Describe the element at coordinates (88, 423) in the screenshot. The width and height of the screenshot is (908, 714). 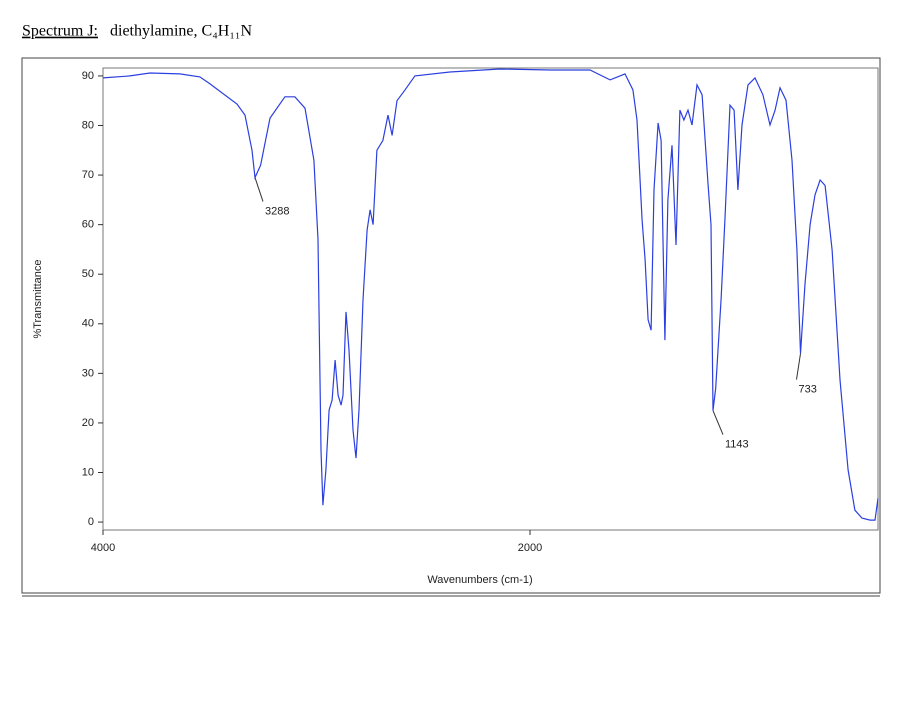
I see `y-tick-label: 20` at that location.